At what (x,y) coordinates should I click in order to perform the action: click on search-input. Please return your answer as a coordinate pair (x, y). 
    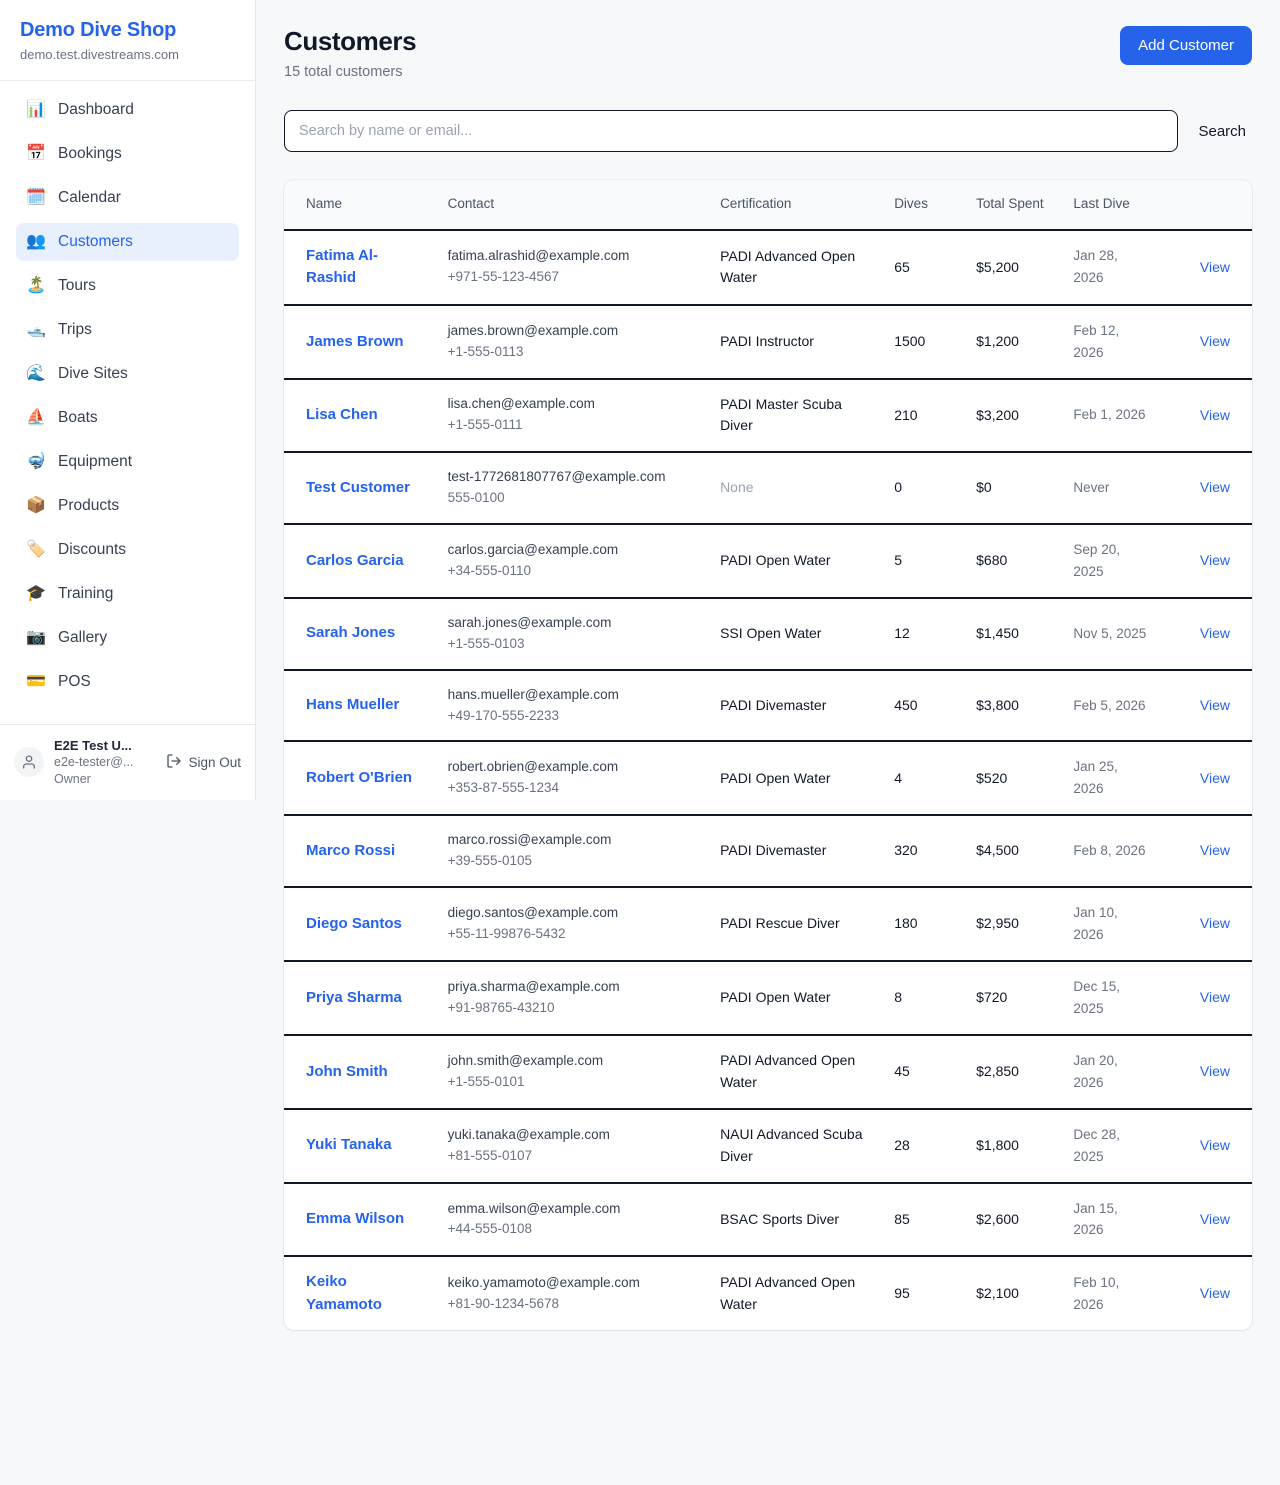
    Looking at the image, I should click on (731, 131).